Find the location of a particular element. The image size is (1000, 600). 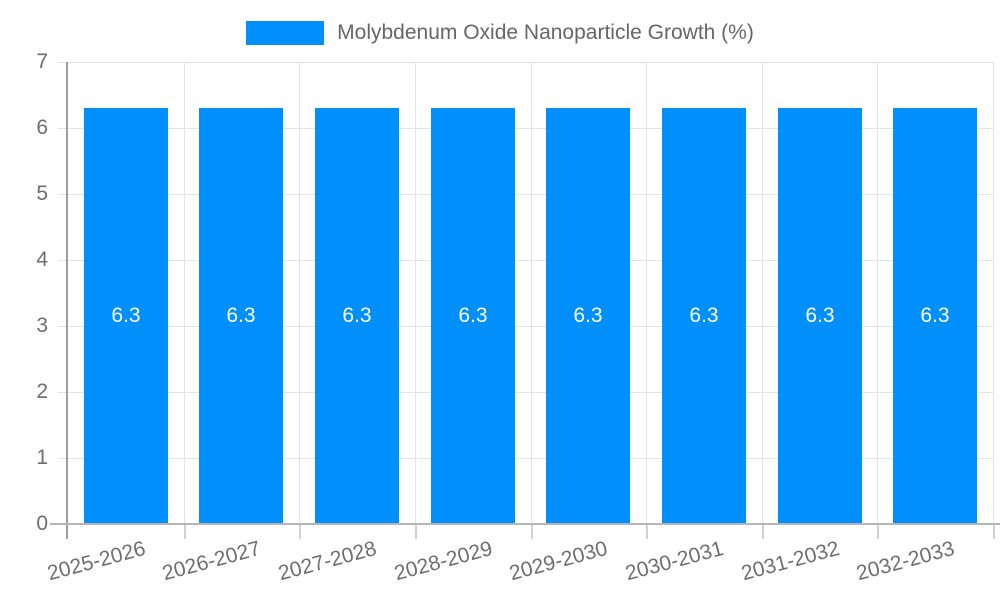

legend: Molybdenum Oxide Nanoparticle Growth (%) is located at coordinates (500, 33).